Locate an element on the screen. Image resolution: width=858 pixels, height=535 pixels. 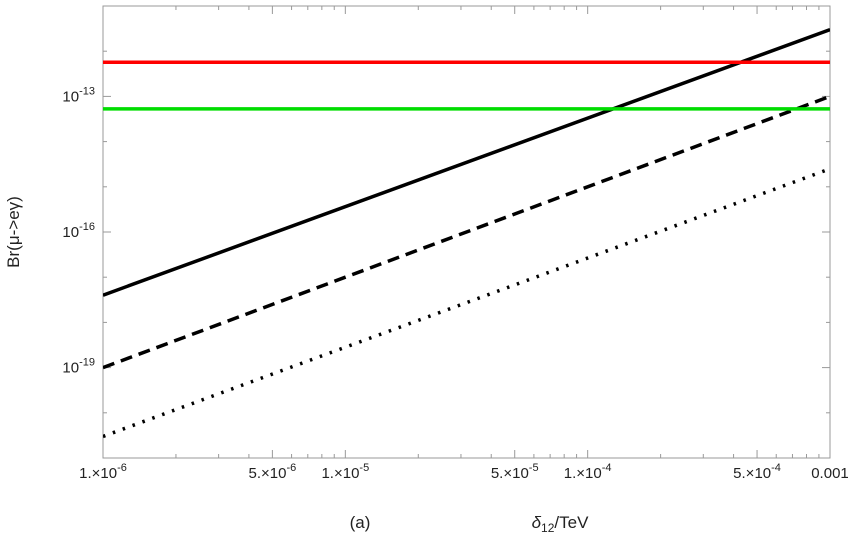
x-axis-label-symbol: δ is located at coordinates (537, 522).